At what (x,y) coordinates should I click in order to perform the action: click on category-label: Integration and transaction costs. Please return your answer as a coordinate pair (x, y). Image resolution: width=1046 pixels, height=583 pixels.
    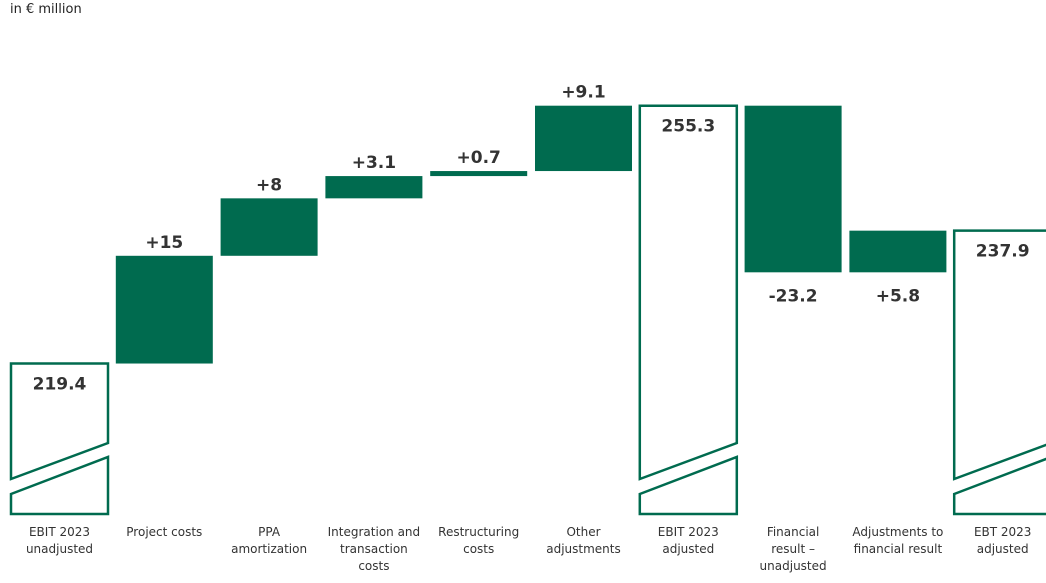
    Looking at the image, I should click on (374, 549).